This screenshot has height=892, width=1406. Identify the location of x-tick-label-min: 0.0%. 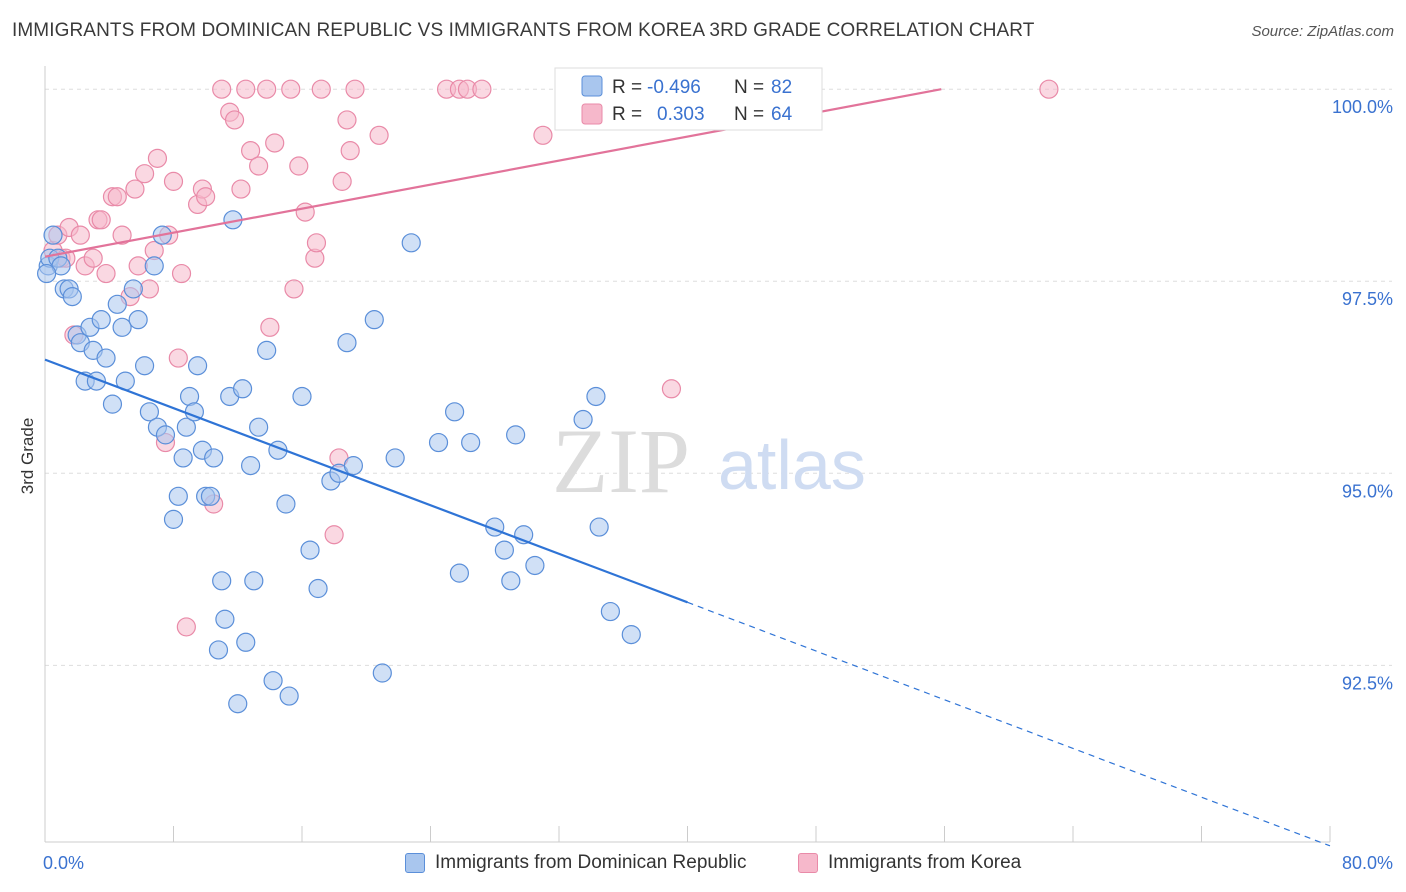
(63, 863).